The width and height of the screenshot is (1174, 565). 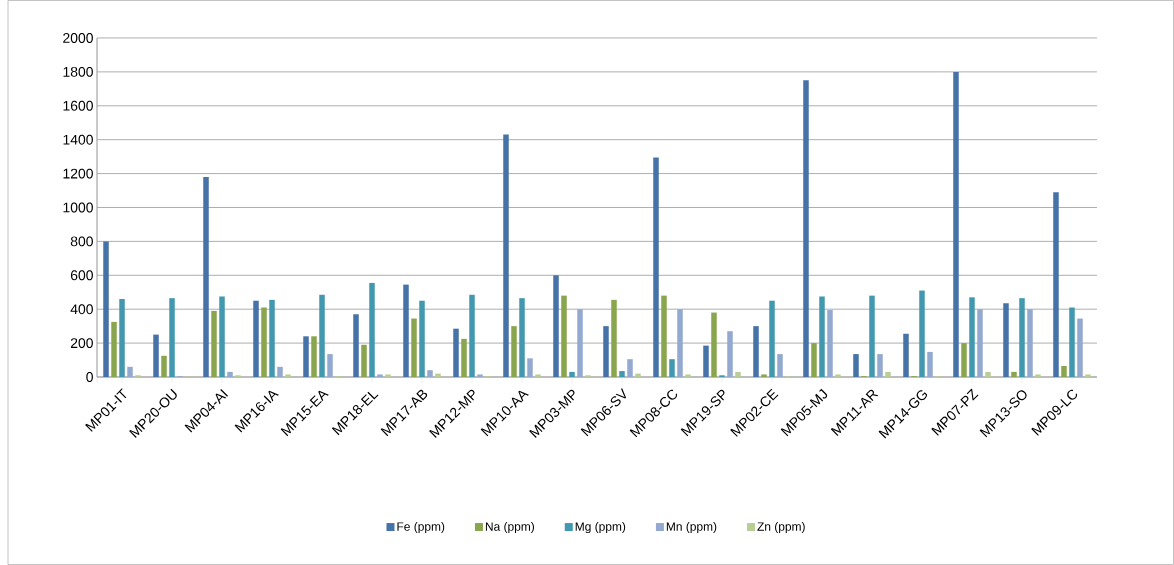 What do you see at coordinates (510, 527) in the screenshot?
I see `legend-label: Na (ppm)` at bounding box center [510, 527].